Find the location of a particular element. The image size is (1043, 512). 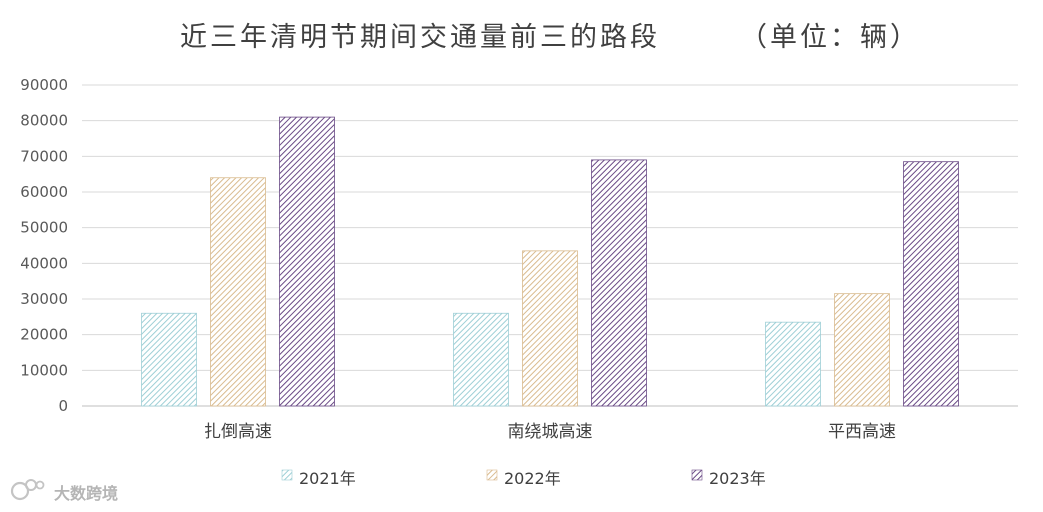

legend: 2021年 2022年 2023年 is located at coordinates (523, 478).